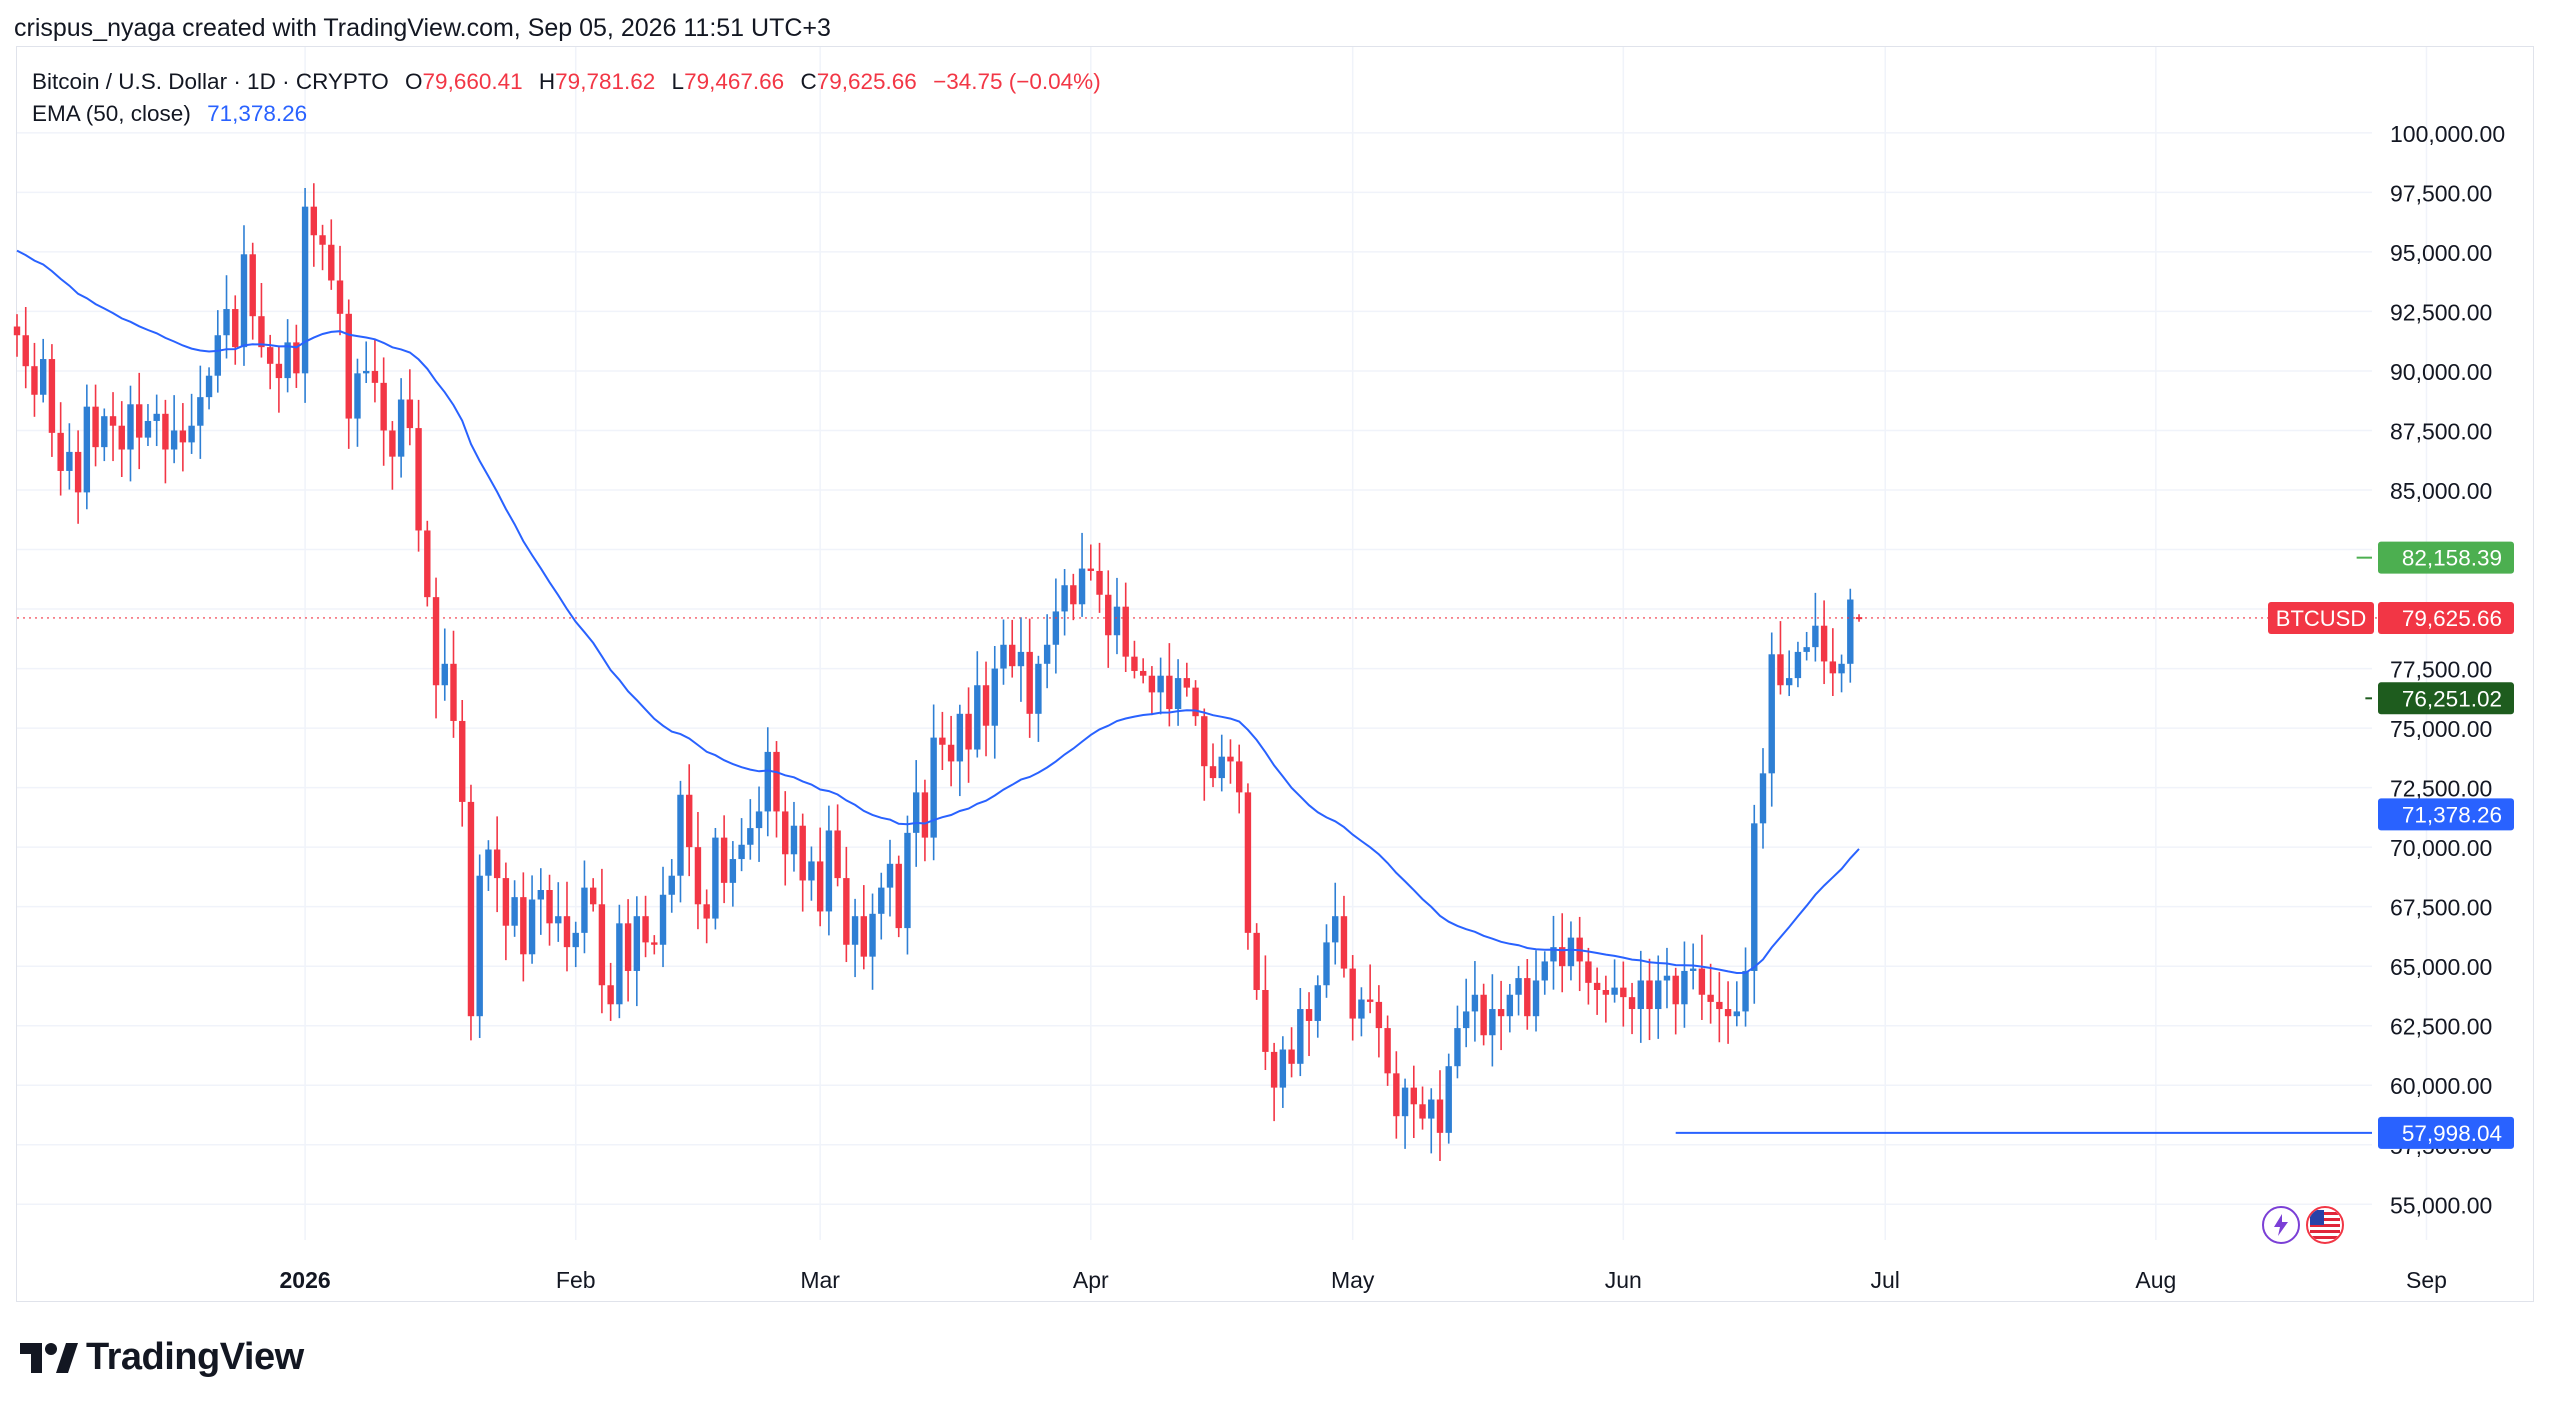 The image size is (2554, 1414). I want to click on x-tick-label: Jun, so click(1623, 1280).